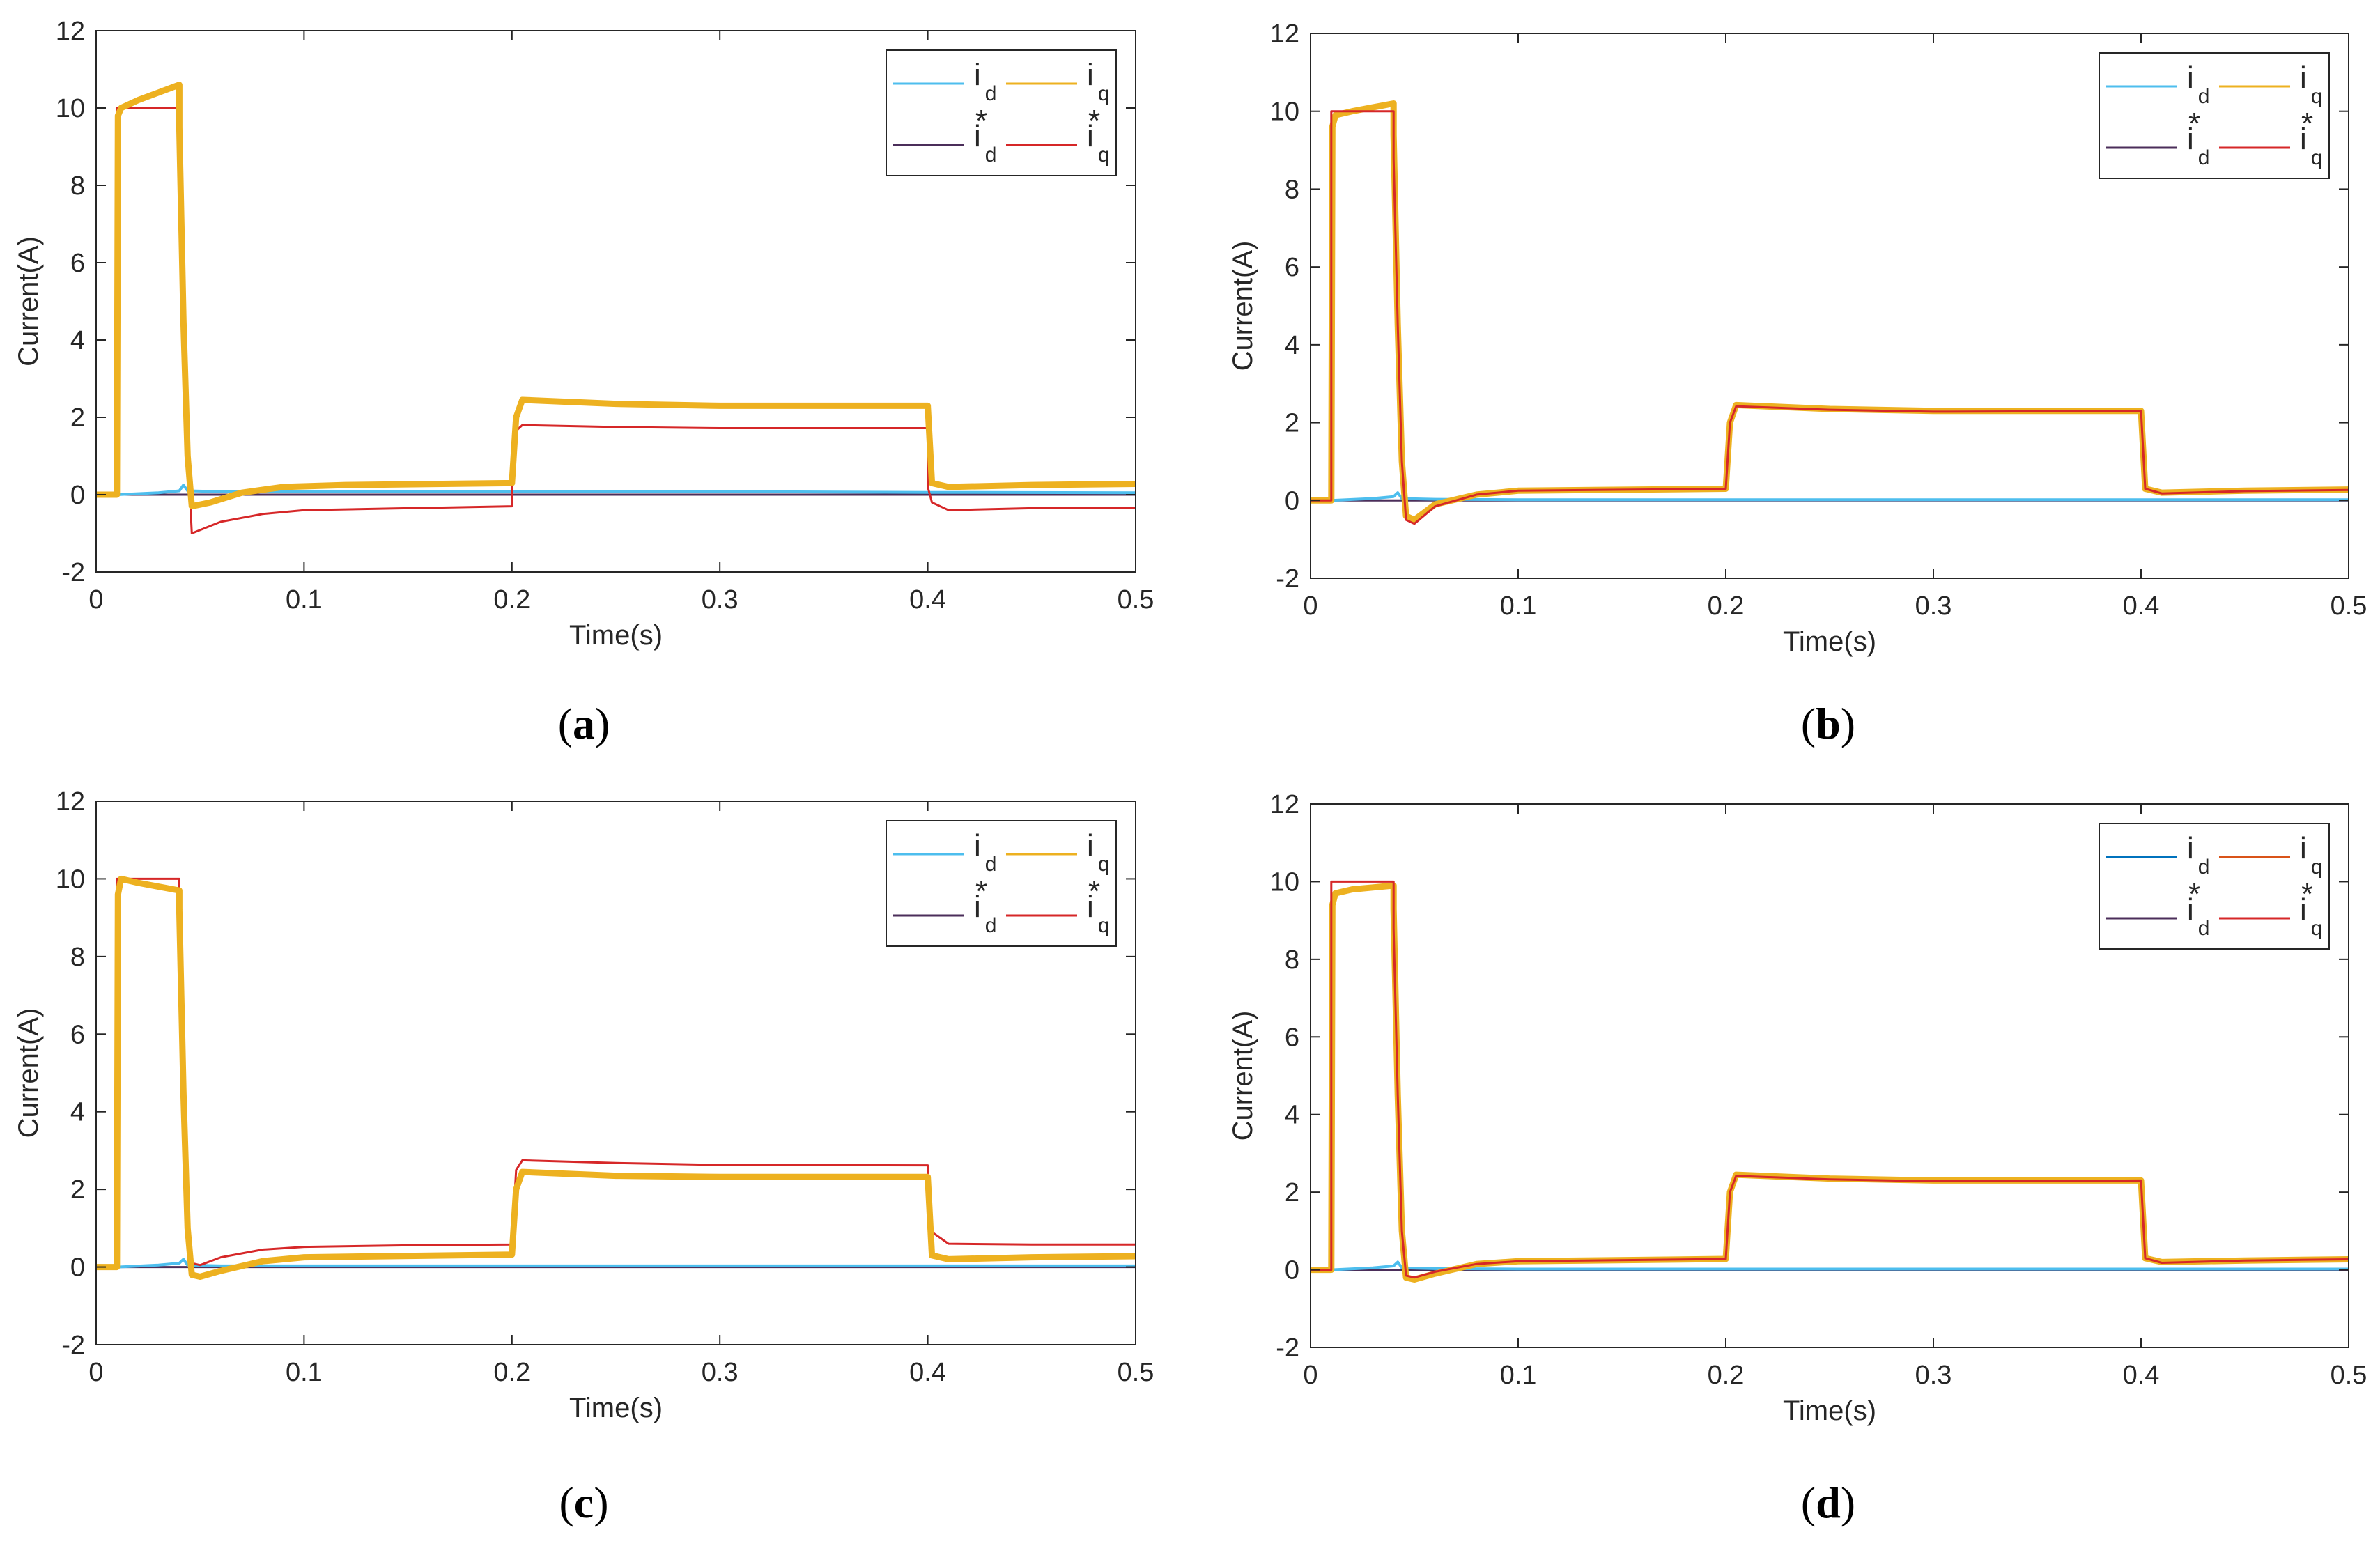 The width and height of the screenshot is (2380, 1546). What do you see at coordinates (1828, 724) in the screenshot?
I see `panel-caption: (b)` at bounding box center [1828, 724].